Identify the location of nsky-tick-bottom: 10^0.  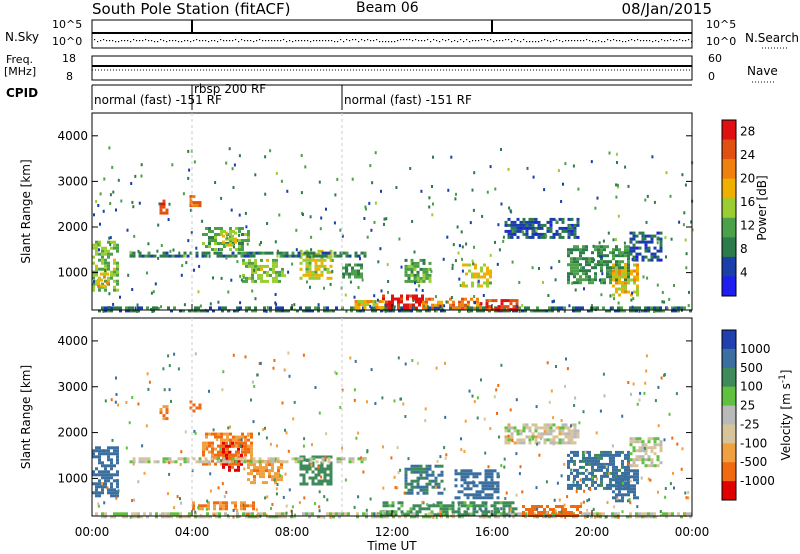
(67, 41).